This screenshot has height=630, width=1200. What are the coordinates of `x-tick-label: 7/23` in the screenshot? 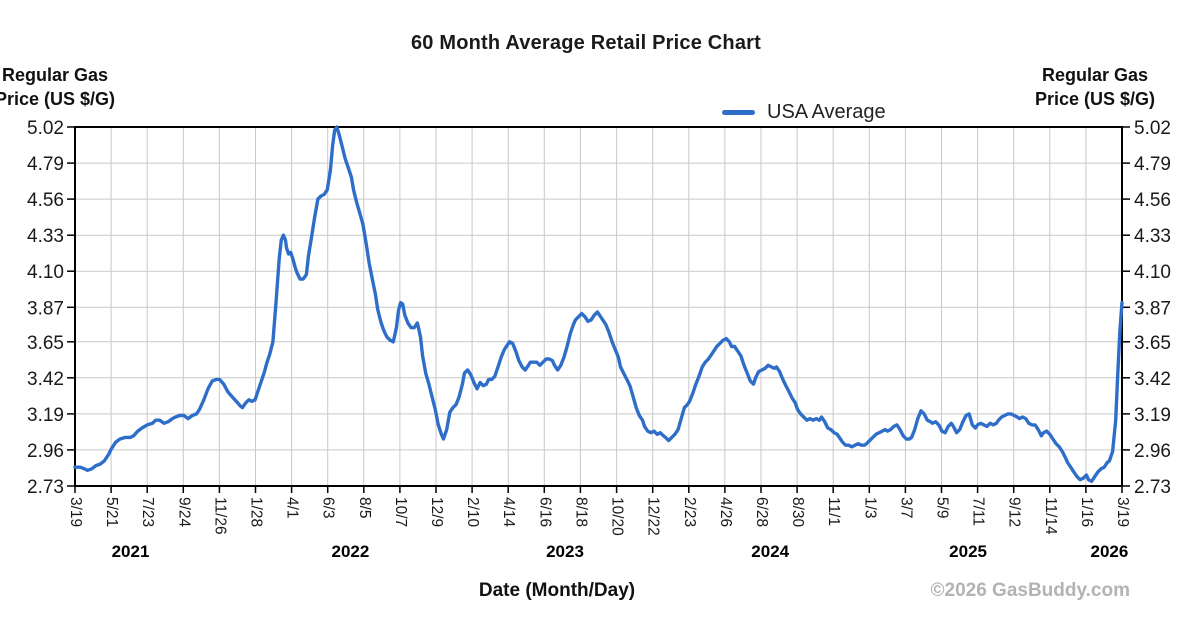 It's located at (147, 512).